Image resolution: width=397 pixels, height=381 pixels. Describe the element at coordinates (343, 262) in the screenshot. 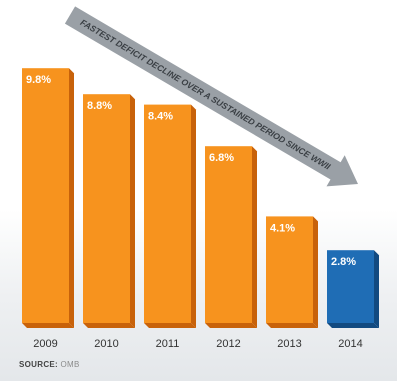

I see `value-label: 2.8%` at that location.